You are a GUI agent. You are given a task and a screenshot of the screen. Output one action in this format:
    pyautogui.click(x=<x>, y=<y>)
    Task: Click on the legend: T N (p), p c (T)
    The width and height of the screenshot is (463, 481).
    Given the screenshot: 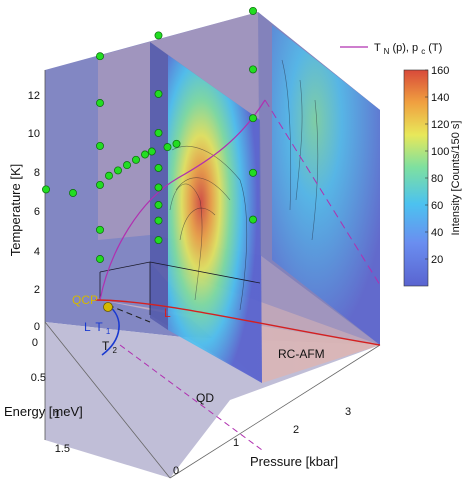 What is the action you would take?
    pyautogui.click(x=391, y=49)
    